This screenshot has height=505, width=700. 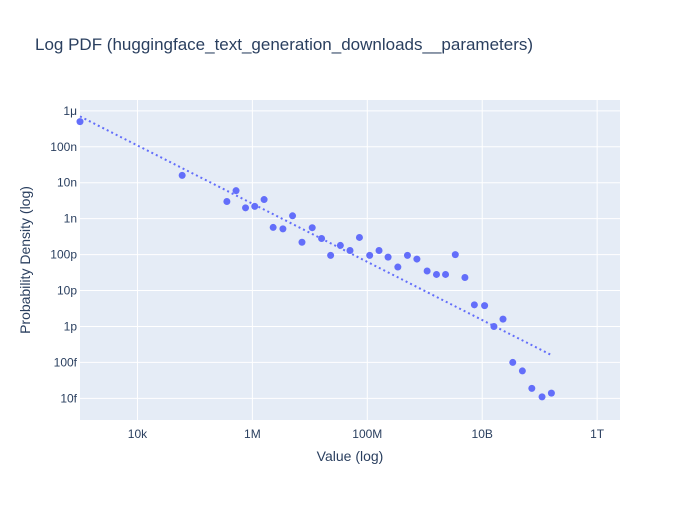 I want to click on x-axis-label: Value (log), so click(x=350, y=456).